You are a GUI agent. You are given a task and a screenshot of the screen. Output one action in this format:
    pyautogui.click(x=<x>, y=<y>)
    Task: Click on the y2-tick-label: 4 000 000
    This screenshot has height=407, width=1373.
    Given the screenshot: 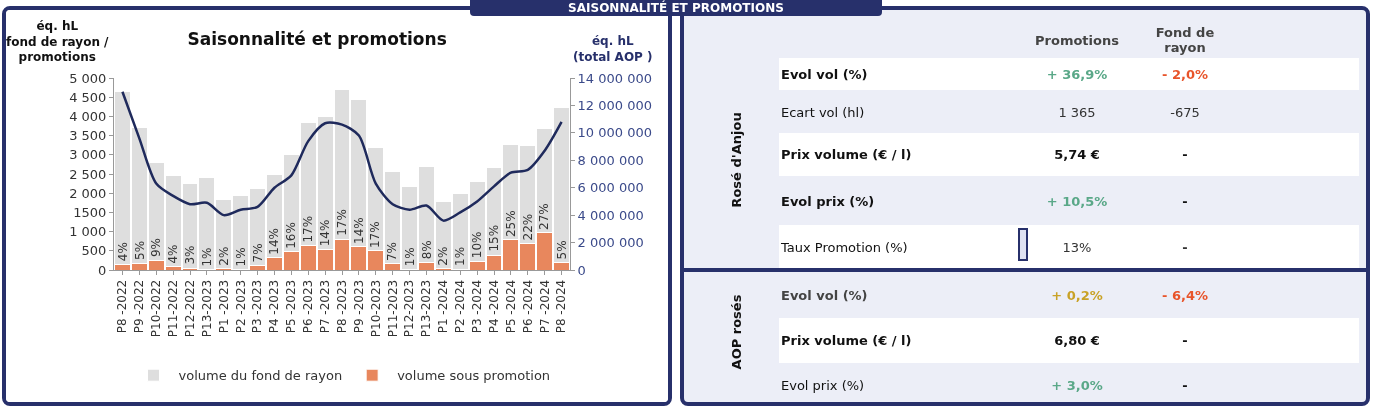 What is the action you would take?
    pyautogui.click(x=610, y=215)
    